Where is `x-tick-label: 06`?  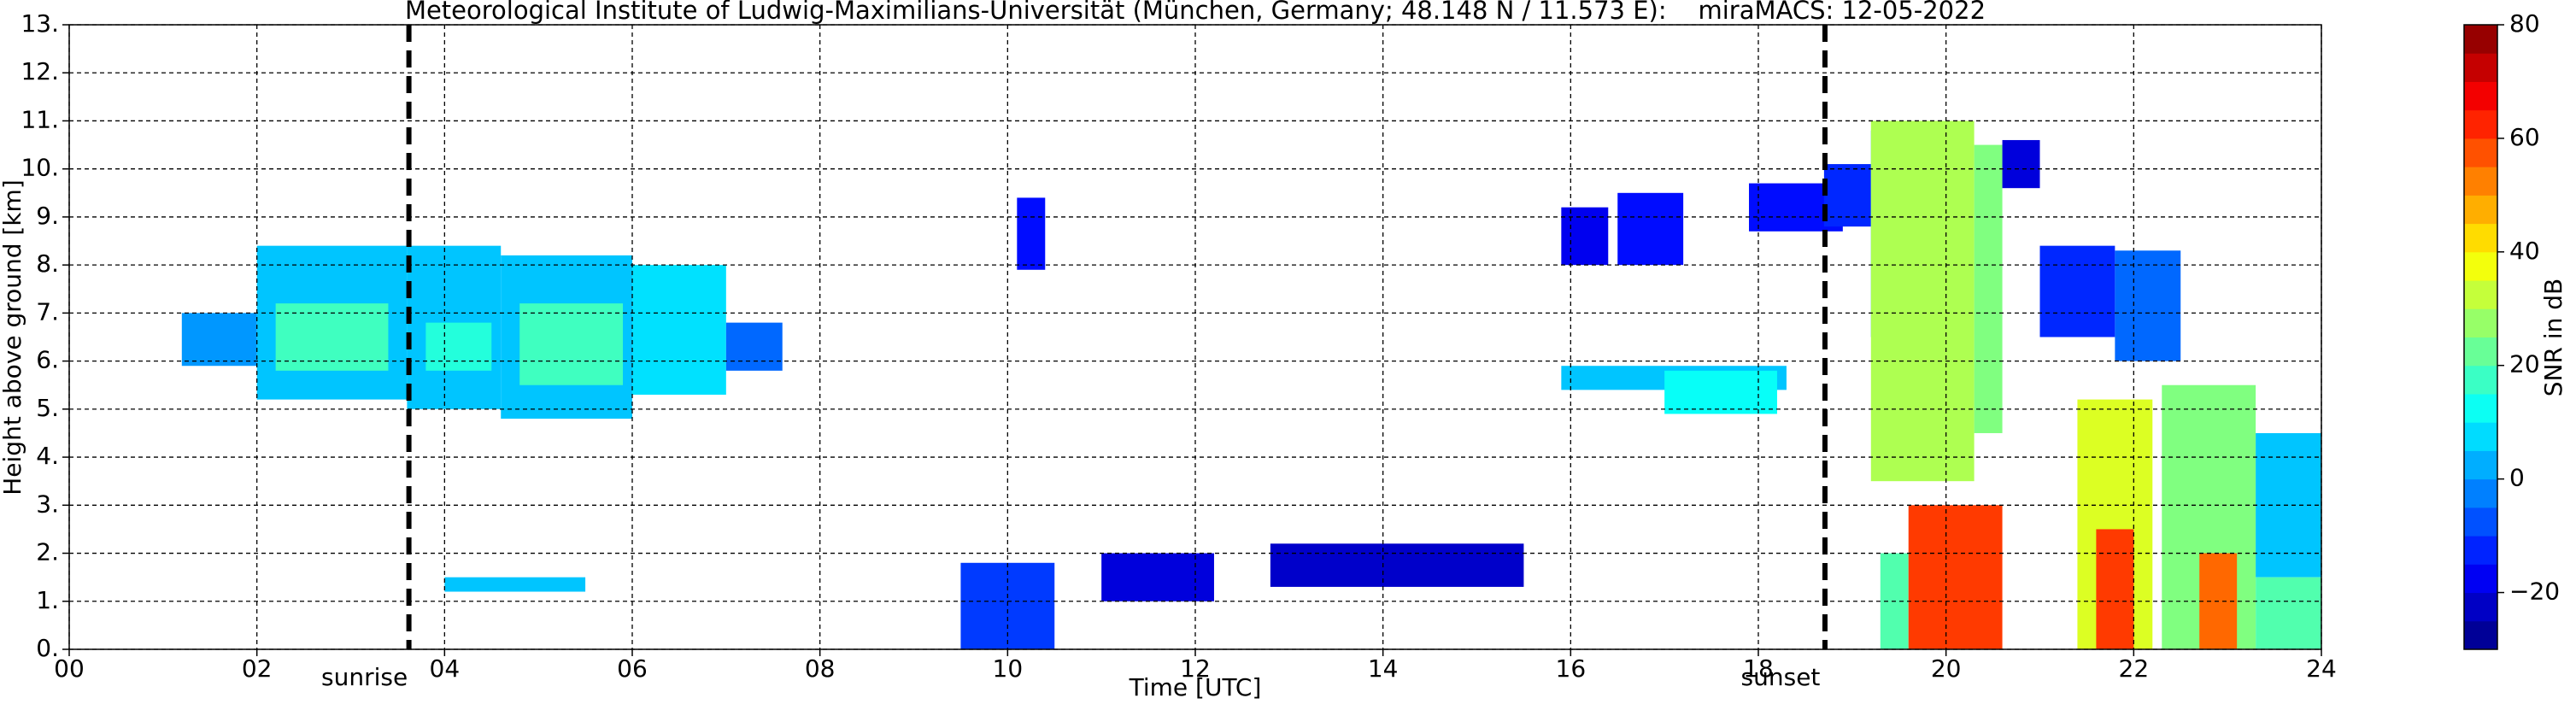 x-tick-label: 06 is located at coordinates (632, 668).